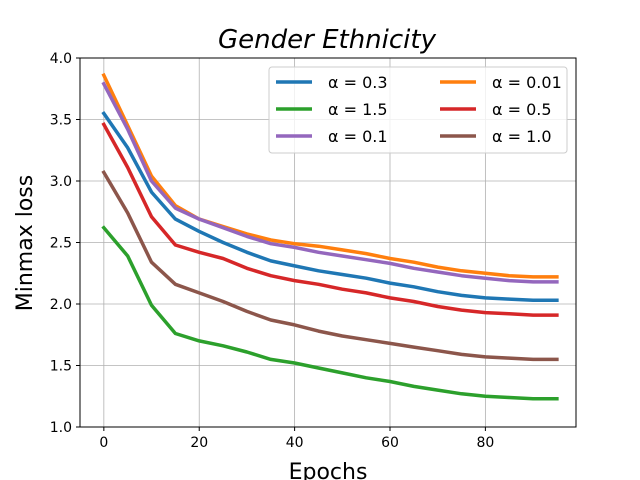  What do you see at coordinates (527, 82) in the screenshot?
I see `legend-label: α = 0.01` at bounding box center [527, 82].